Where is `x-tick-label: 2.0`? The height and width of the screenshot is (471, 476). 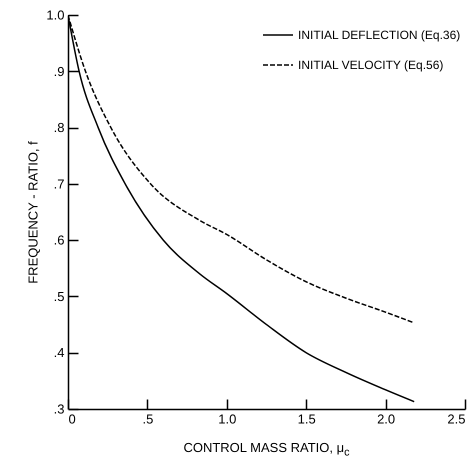
x-tick-label: 2.0 is located at coordinates (386, 419).